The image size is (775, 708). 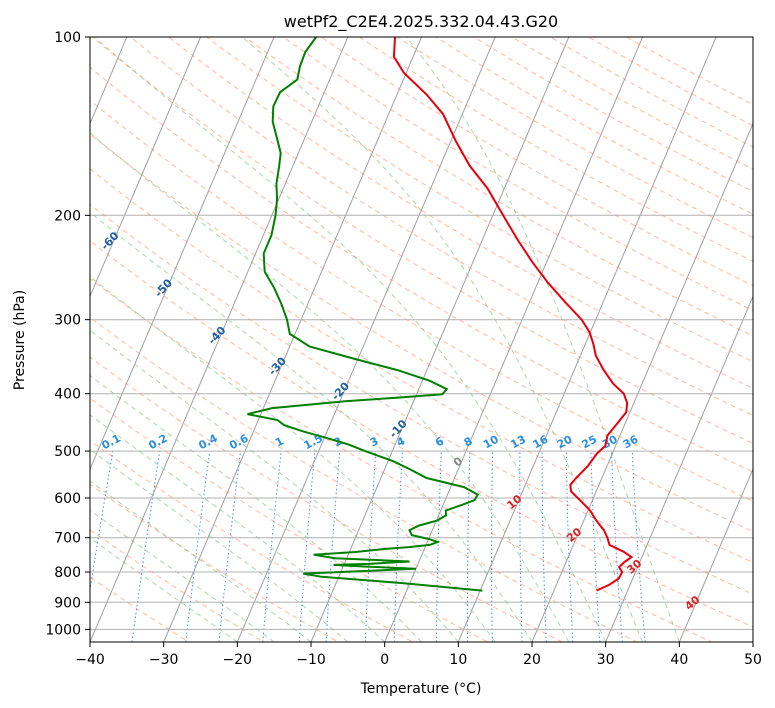 I want to click on mixing-ratio-label: 3, so click(x=374, y=441).